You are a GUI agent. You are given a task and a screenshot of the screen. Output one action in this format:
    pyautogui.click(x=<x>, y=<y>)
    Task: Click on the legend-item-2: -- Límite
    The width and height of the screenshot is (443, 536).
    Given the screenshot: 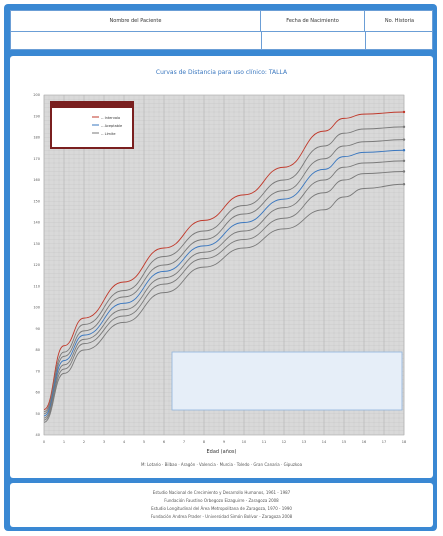 What is the action you would take?
    pyautogui.click(x=108, y=134)
    